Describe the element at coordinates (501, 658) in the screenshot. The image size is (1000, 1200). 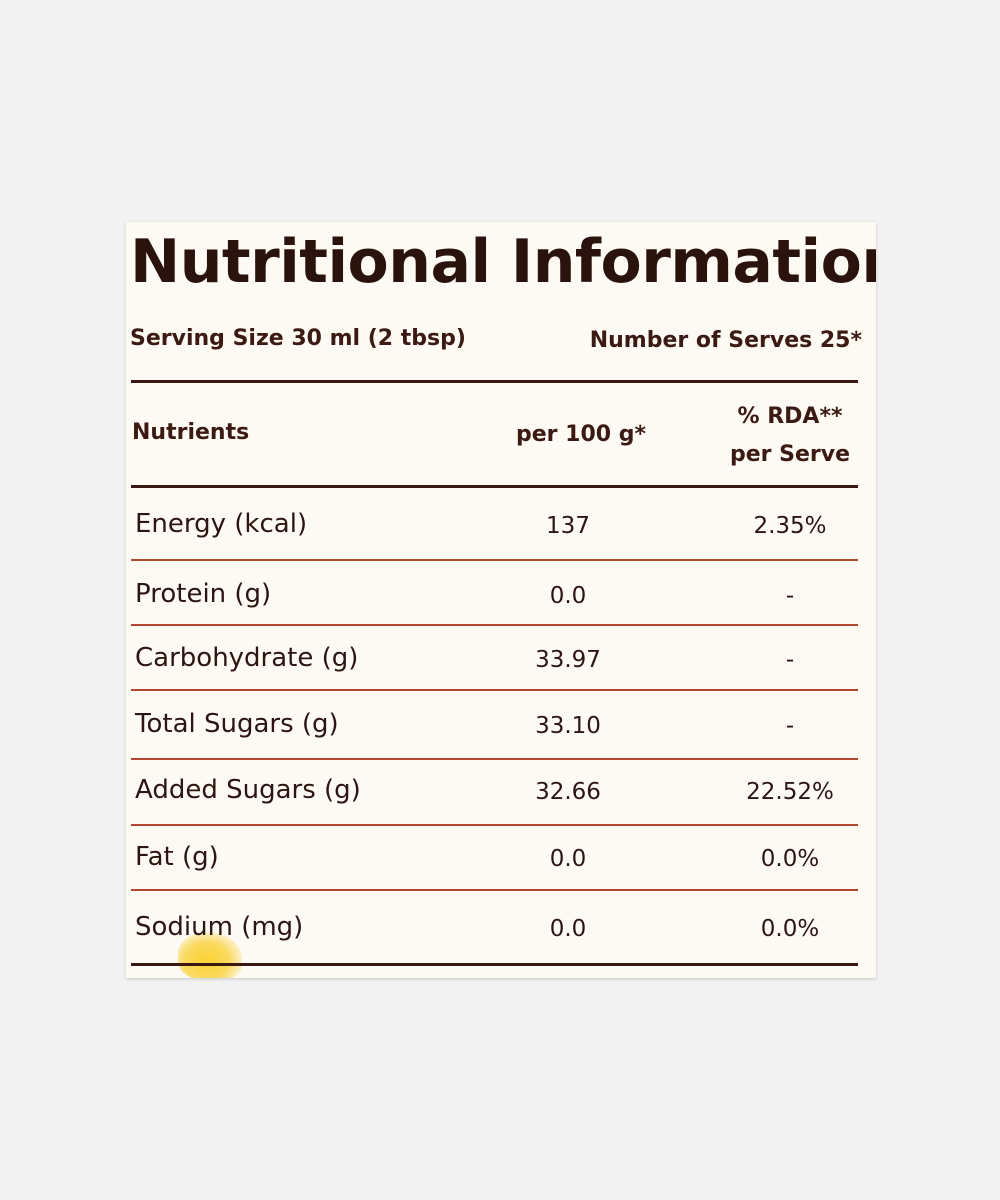
I see `table-row: Carbohydrate (g) 33.97 -` at that location.